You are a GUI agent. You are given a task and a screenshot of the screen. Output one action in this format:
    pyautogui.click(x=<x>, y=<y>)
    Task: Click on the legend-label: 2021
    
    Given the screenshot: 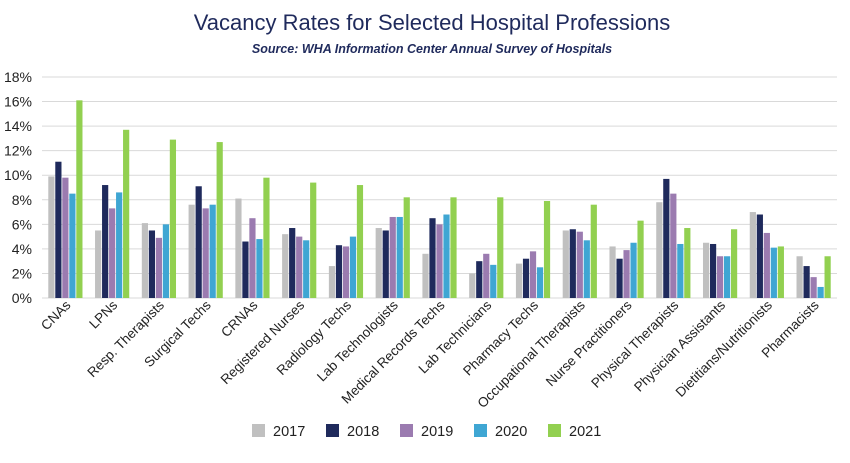 What is the action you would take?
    pyautogui.click(x=585, y=432)
    